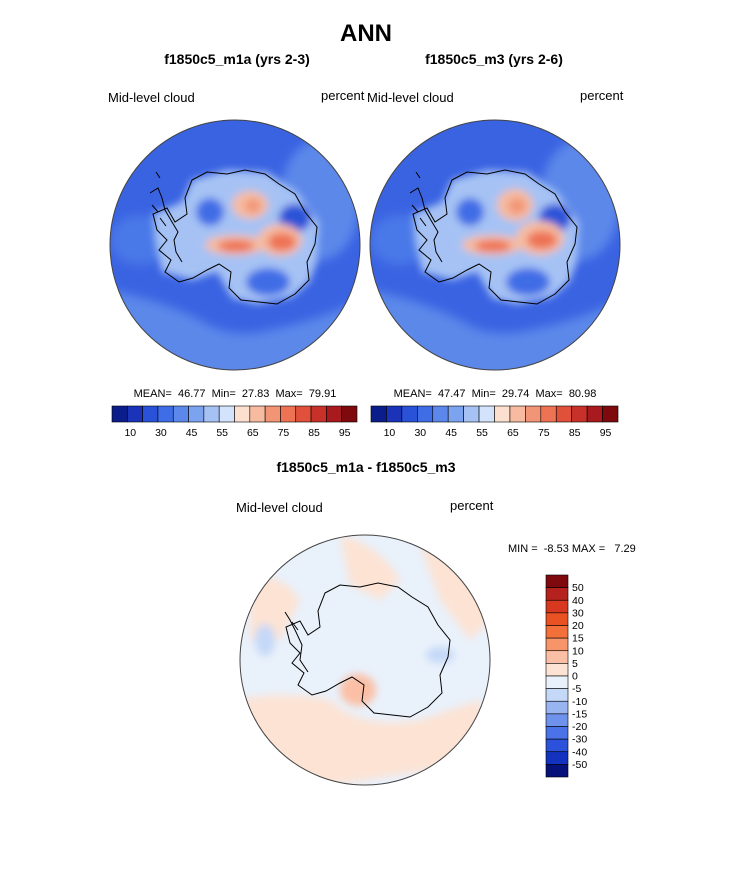 Image resolution: width=733 pixels, height=882 pixels. What do you see at coordinates (578, 588) in the screenshot?
I see `diff-colorbar-tick-label: 50` at bounding box center [578, 588].